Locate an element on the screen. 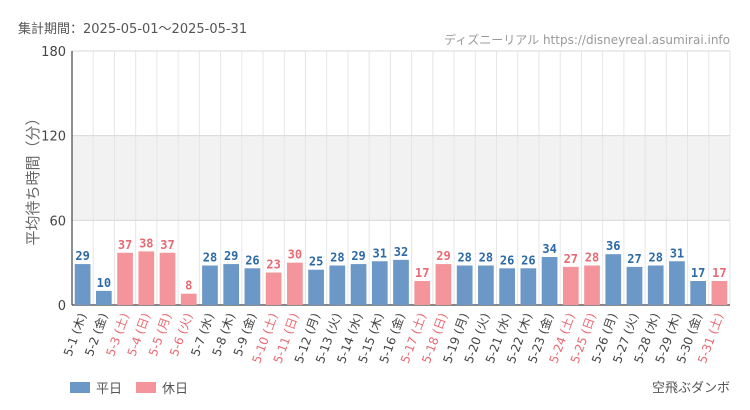 This screenshot has width=750, height=410. legend-swatch-holiday is located at coordinates (146, 387).